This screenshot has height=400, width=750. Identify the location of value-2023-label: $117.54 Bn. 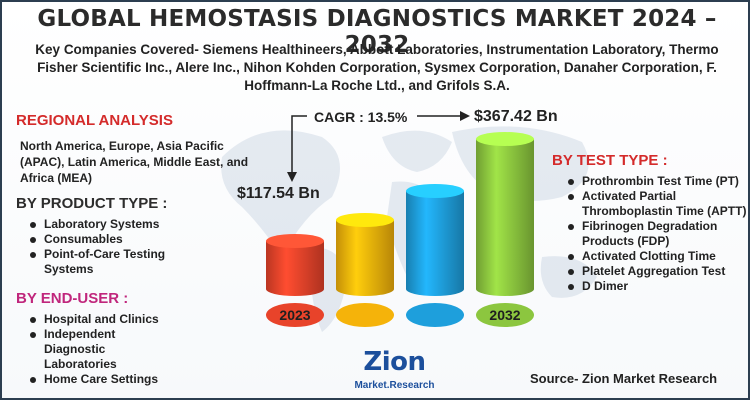
(278, 193).